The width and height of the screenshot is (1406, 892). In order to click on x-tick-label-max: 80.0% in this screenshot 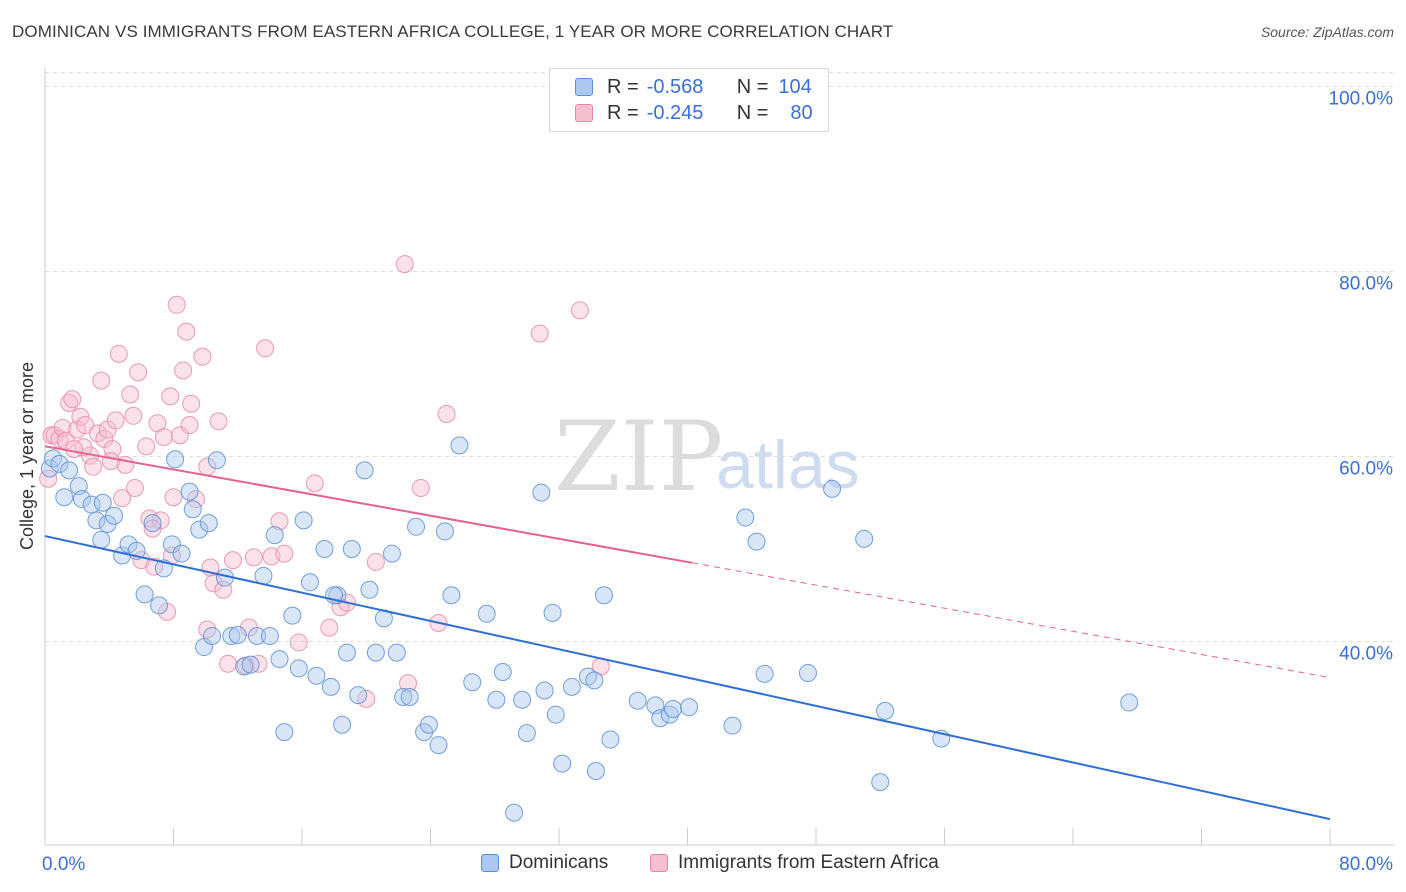, I will do `click(1366, 864)`.